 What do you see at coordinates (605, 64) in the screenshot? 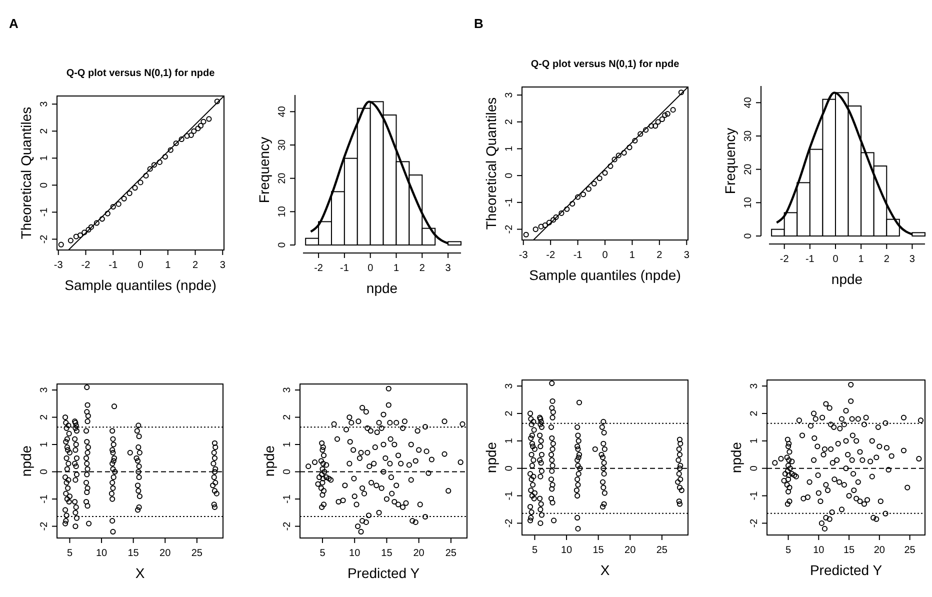
I see `chart-title: Q-Q plot versus N(0,1) for npde` at bounding box center [605, 64].